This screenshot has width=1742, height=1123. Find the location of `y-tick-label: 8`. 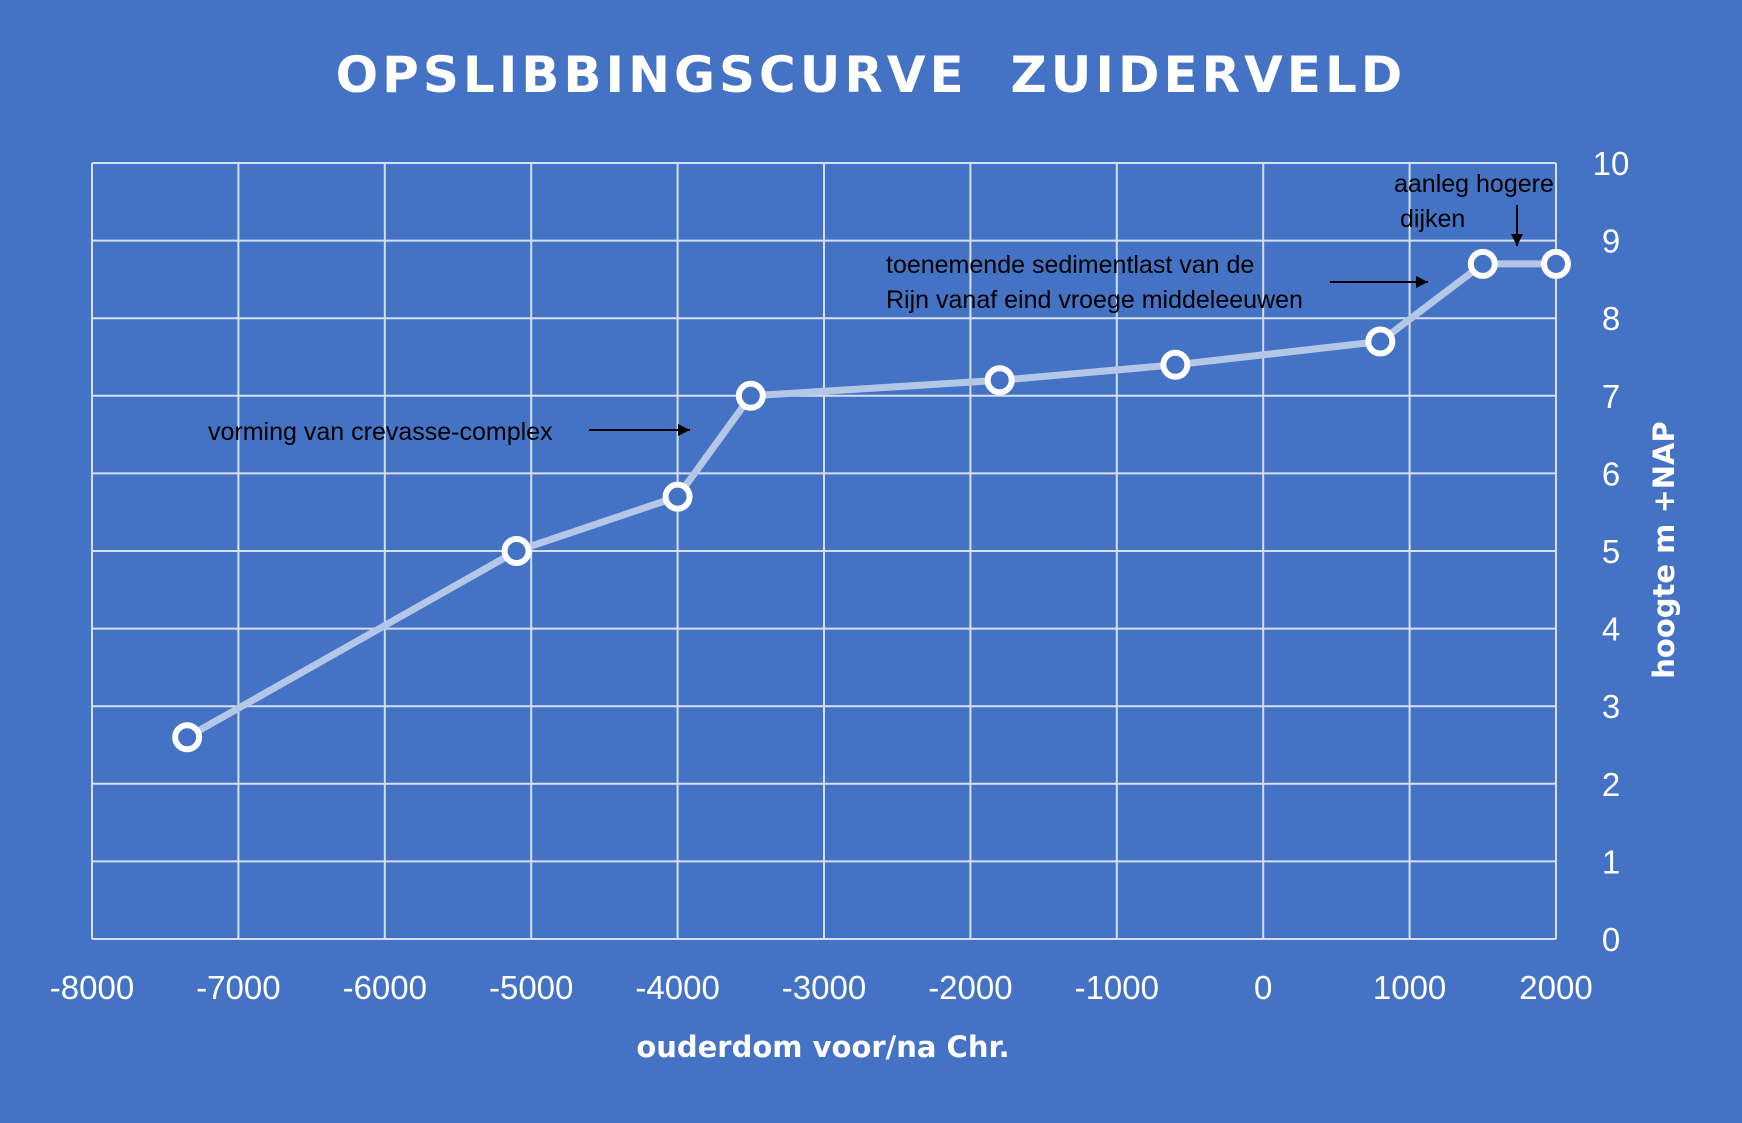

y-tick-label: 8 is located at coordinates (1611, 318).